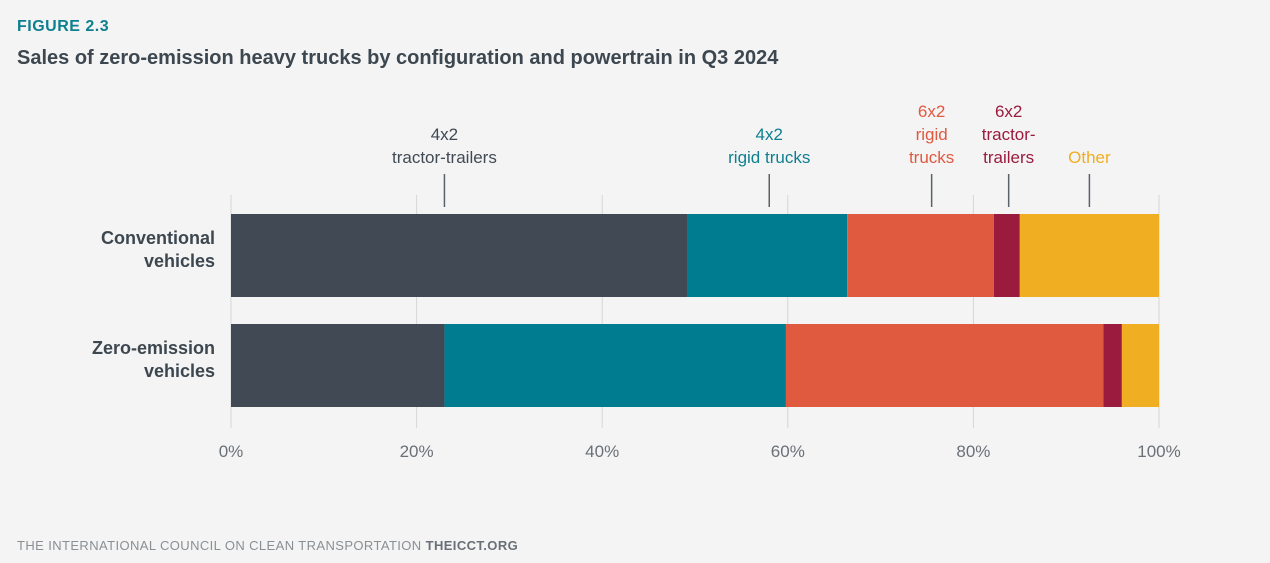 This screenshot has width=1270, height=563. Describe the element at coordinates (1089, 157) in the screenshot. I see `series-label-4: Other` at that location.